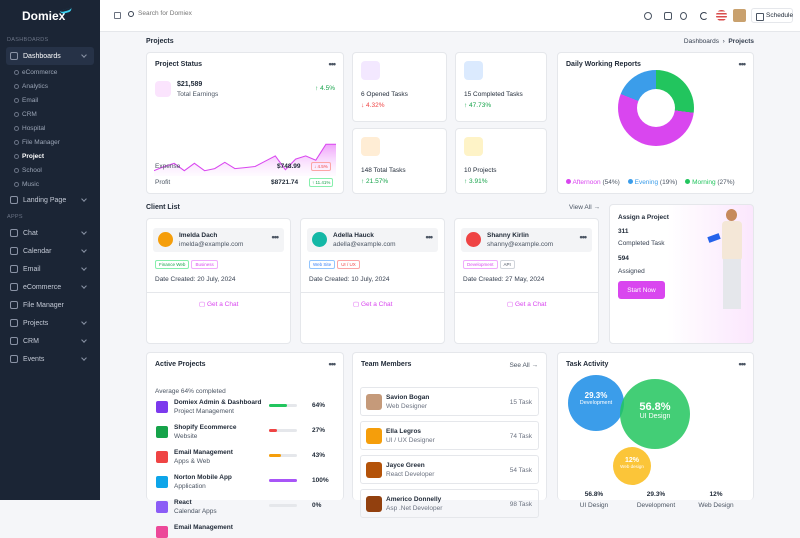  I want to click on stat-label: Development, so click(656, 505).